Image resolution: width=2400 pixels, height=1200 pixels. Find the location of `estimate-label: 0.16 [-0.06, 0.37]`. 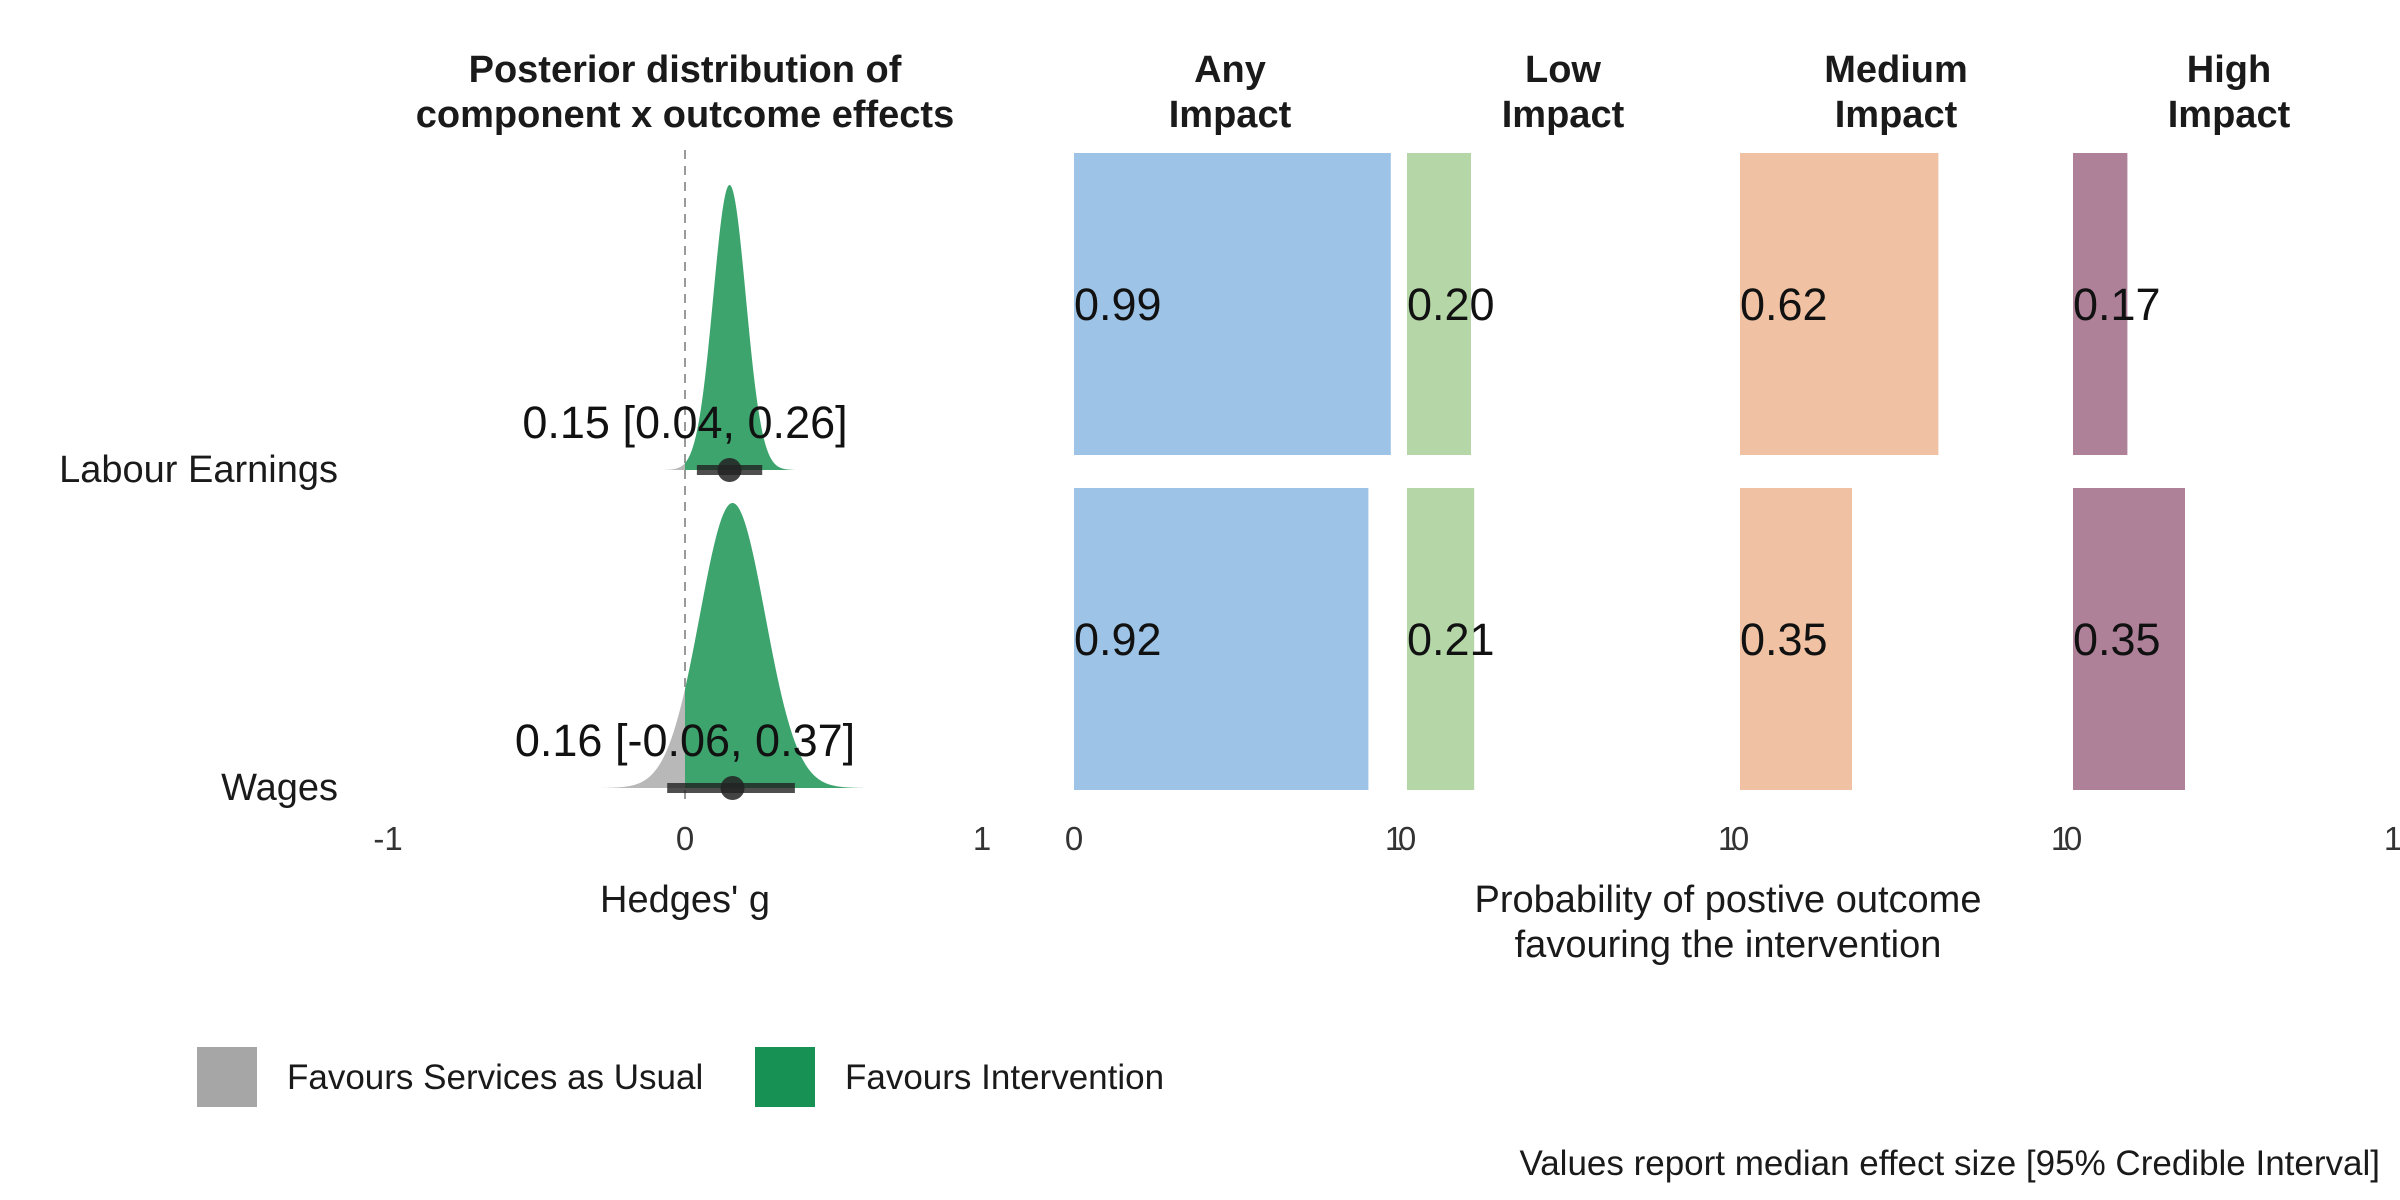

estimate-label: 0.16 [-0.06, 0.37] is located at coordinates (685, 740).